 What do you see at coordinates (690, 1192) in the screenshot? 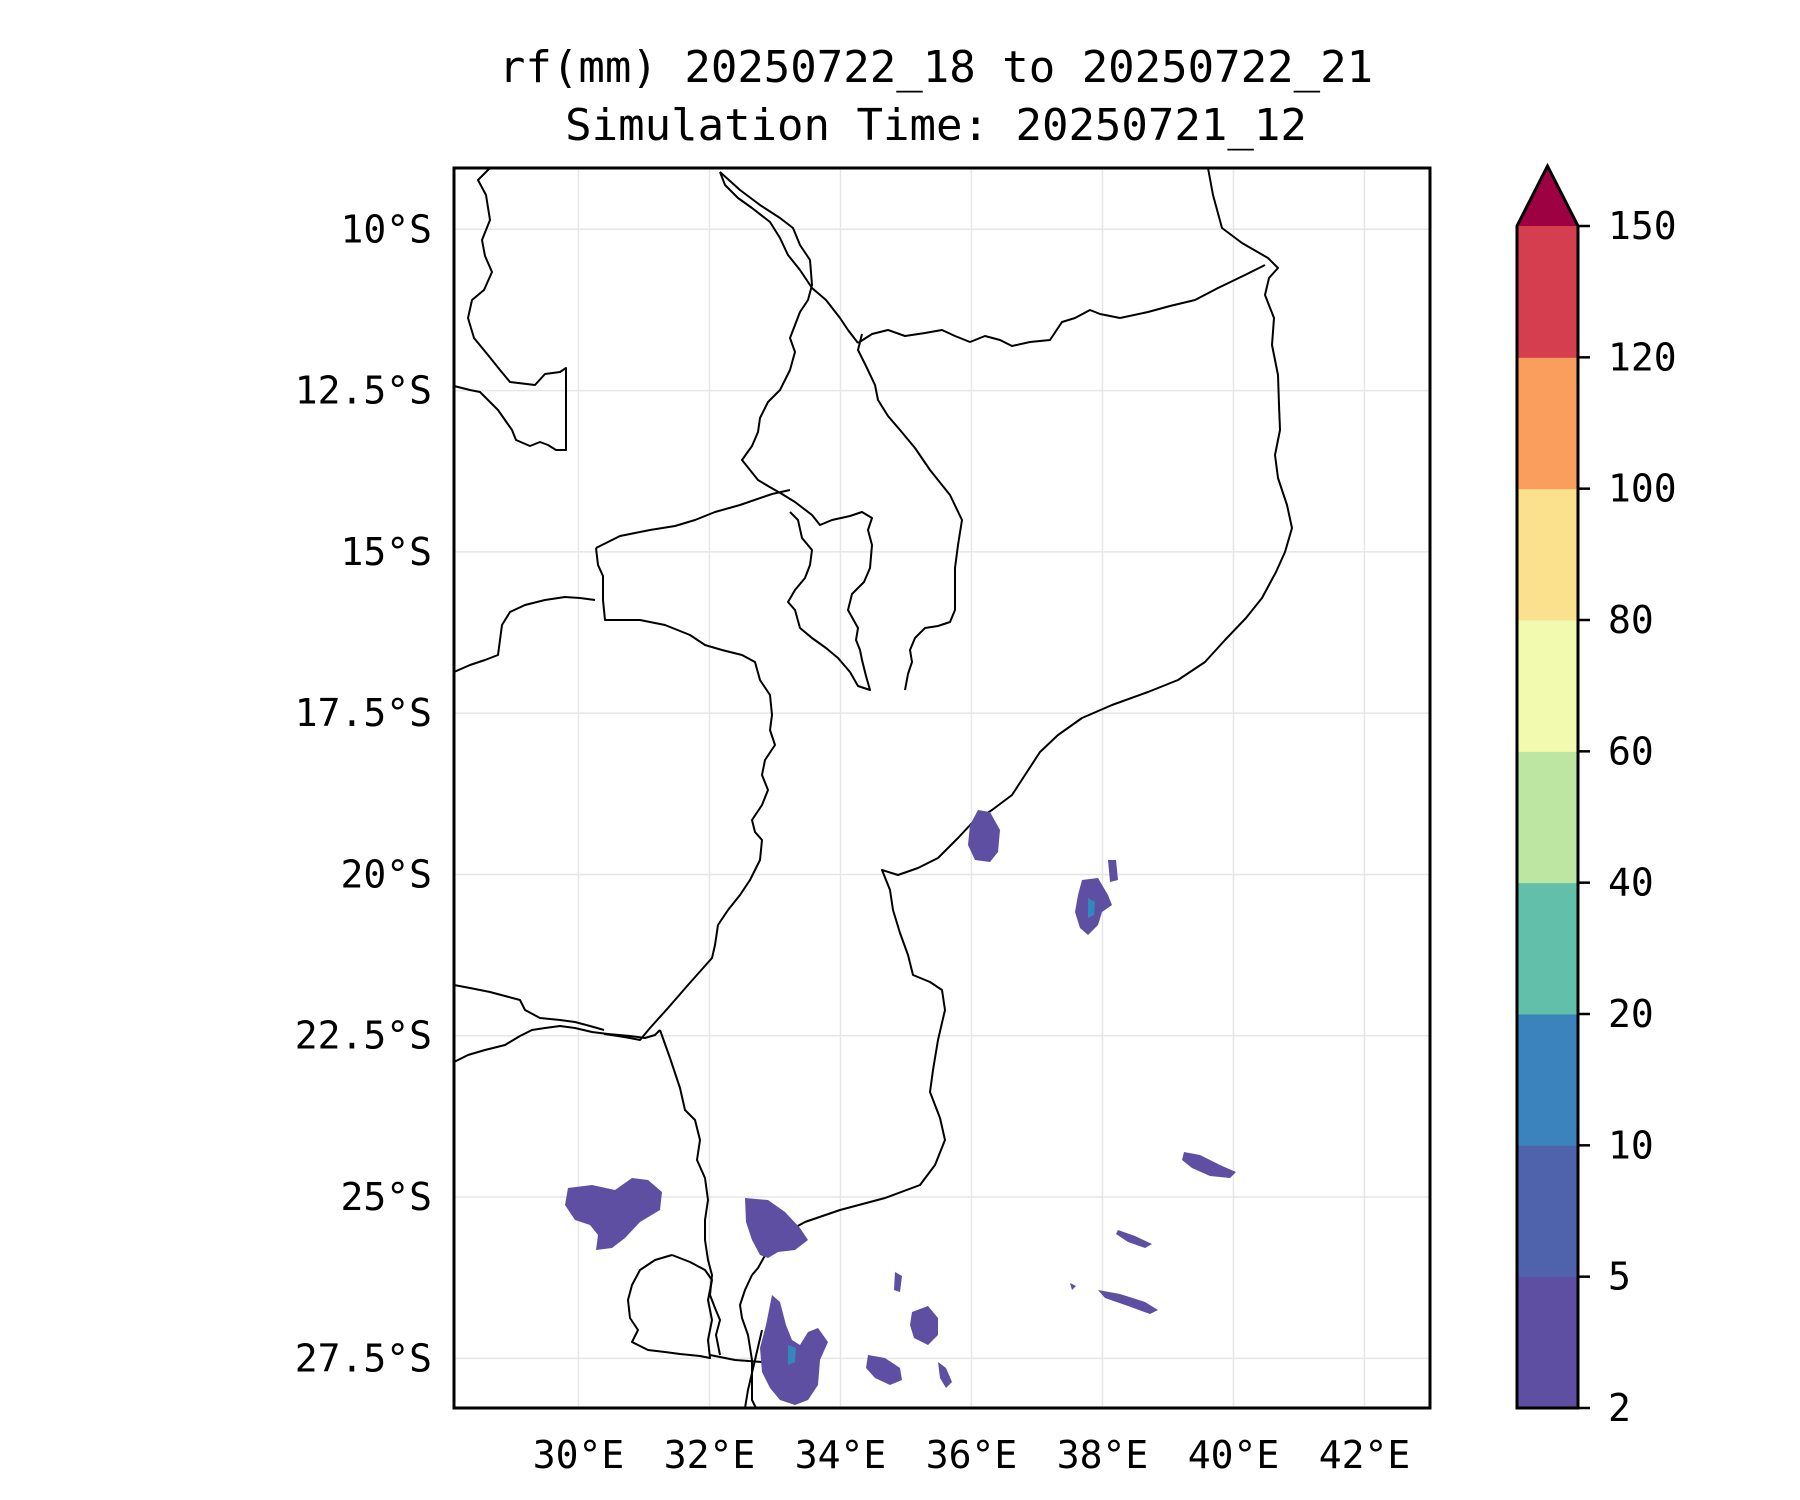
I see `border-sa-mozambique` at bounding box center [690, 1192].